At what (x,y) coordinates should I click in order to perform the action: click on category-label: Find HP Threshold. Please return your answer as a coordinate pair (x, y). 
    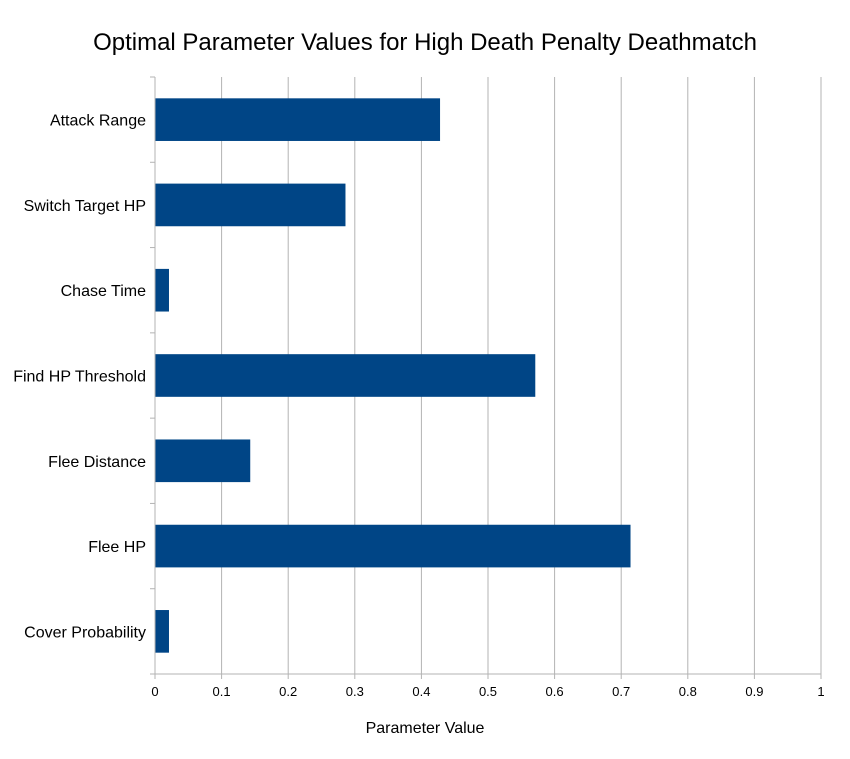
    Looking at the image, I should click on (79, 377).